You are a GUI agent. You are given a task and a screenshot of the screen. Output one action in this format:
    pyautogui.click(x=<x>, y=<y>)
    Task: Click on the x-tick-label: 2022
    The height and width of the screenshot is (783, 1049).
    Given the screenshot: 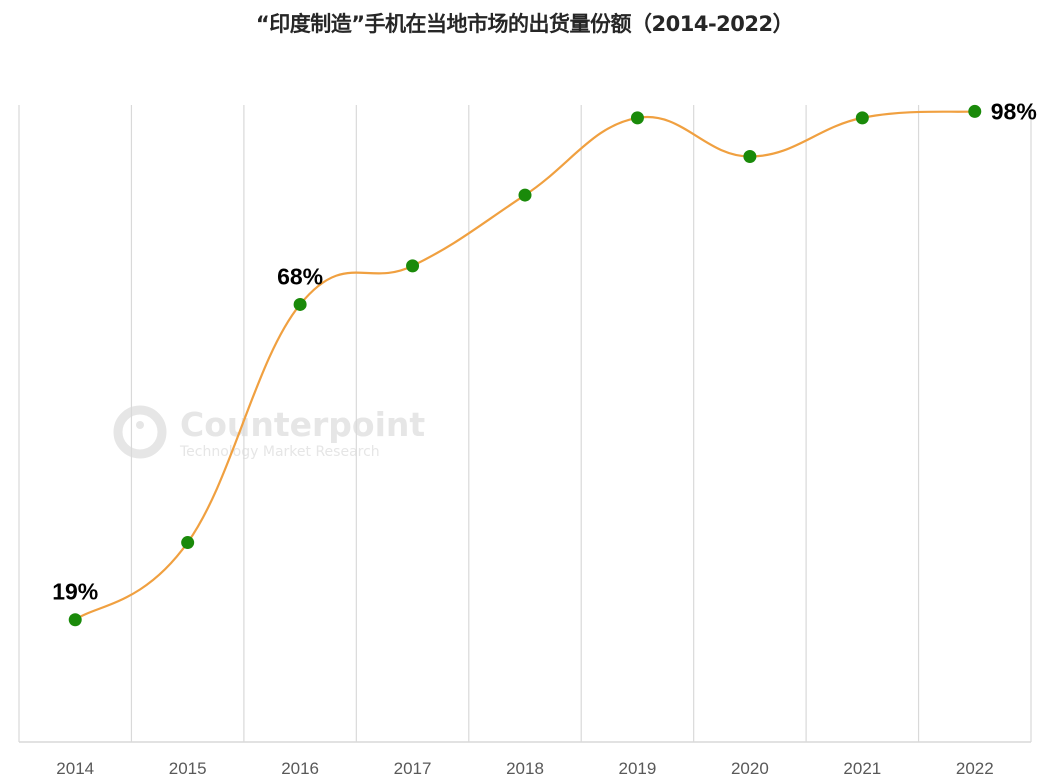 What is the action you would take?
    pyautogui.click(x=975, y=768)
    